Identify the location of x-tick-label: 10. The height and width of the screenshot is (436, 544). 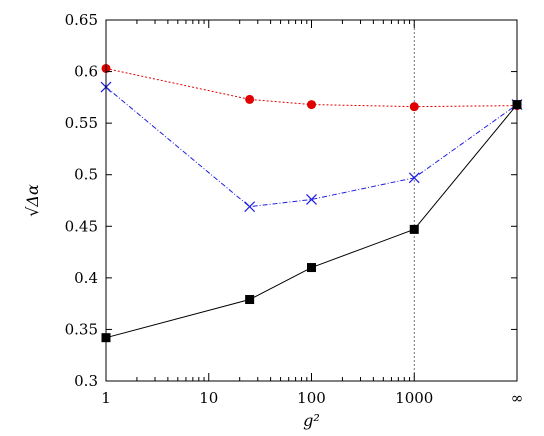
(208, 398).